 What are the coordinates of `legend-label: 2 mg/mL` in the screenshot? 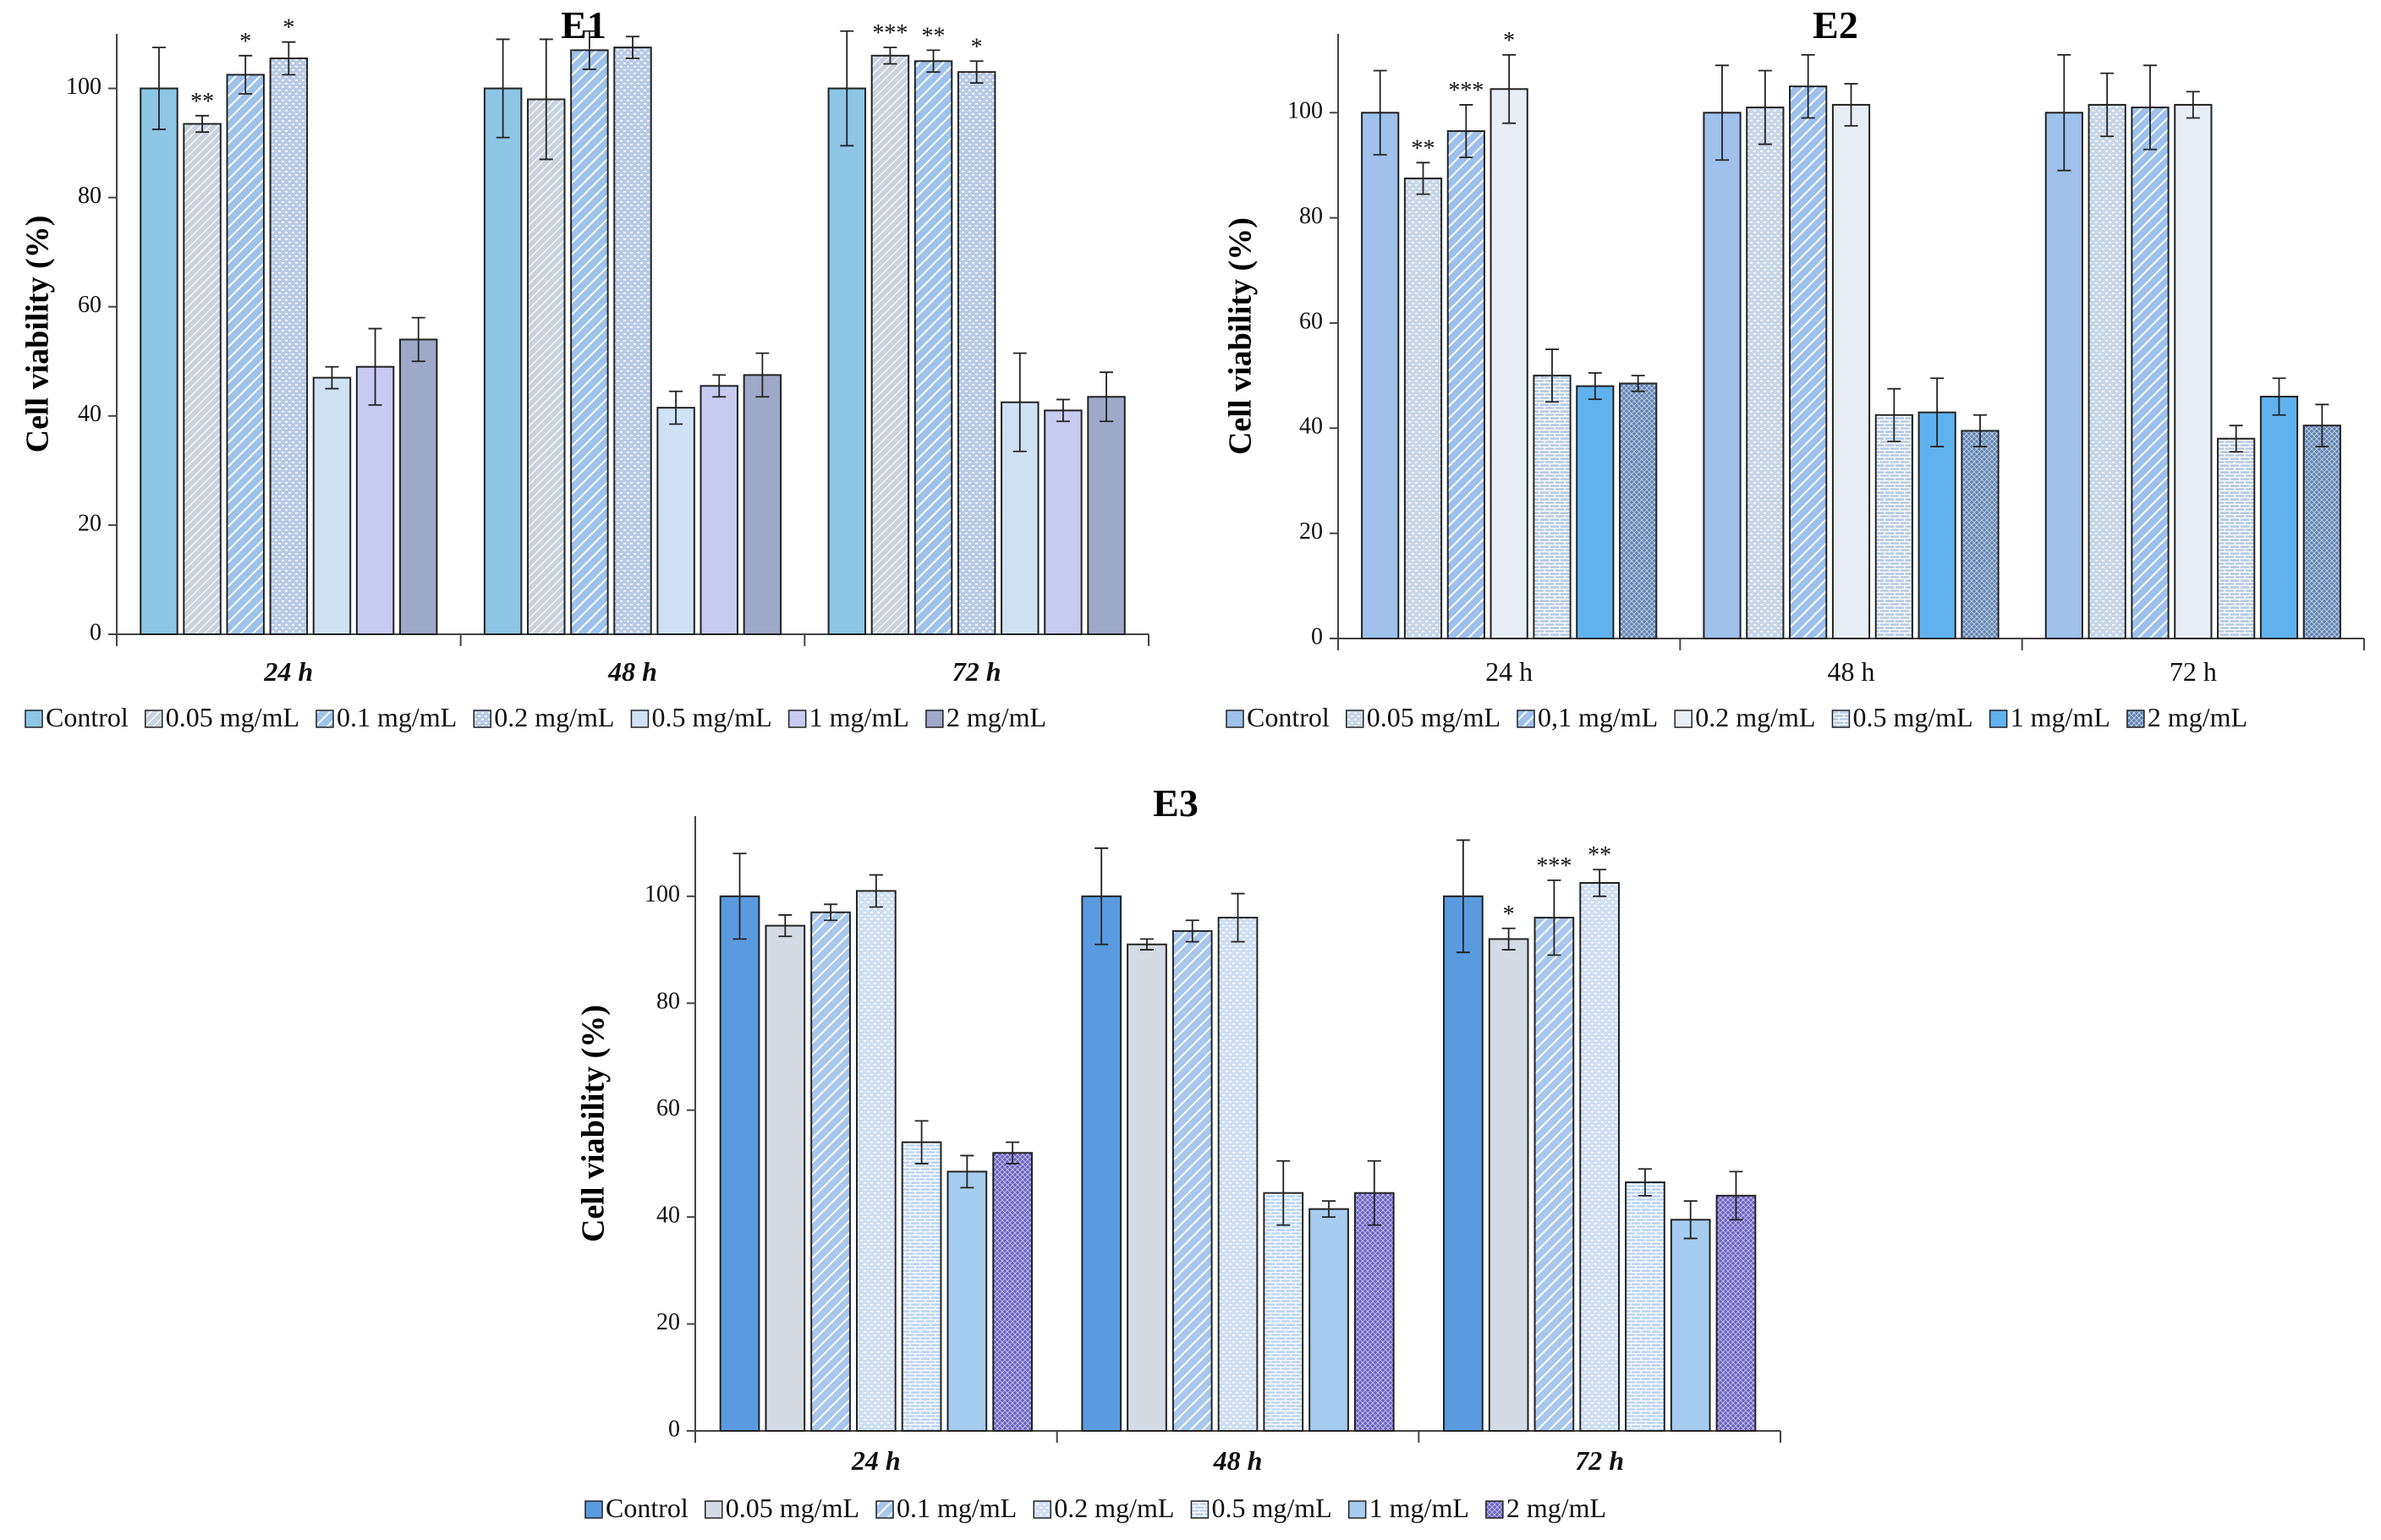 It's located at (996, 717).